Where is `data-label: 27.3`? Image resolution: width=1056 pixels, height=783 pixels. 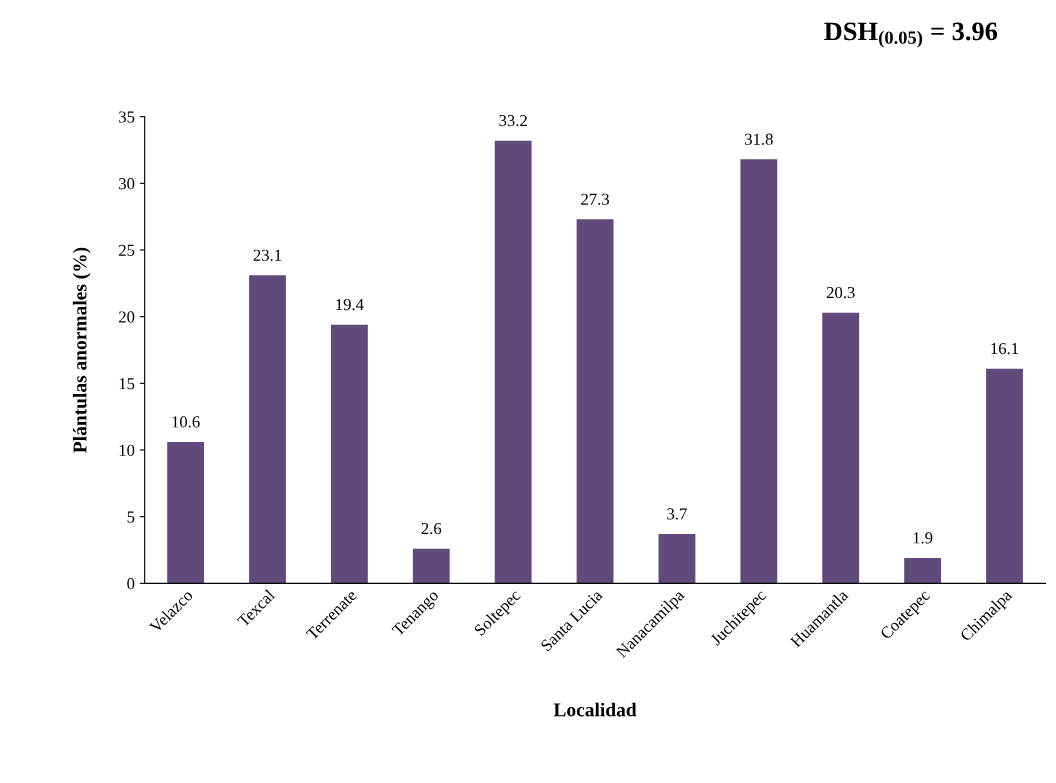 data-label: 27.3 is located at coordinates (595, 199).